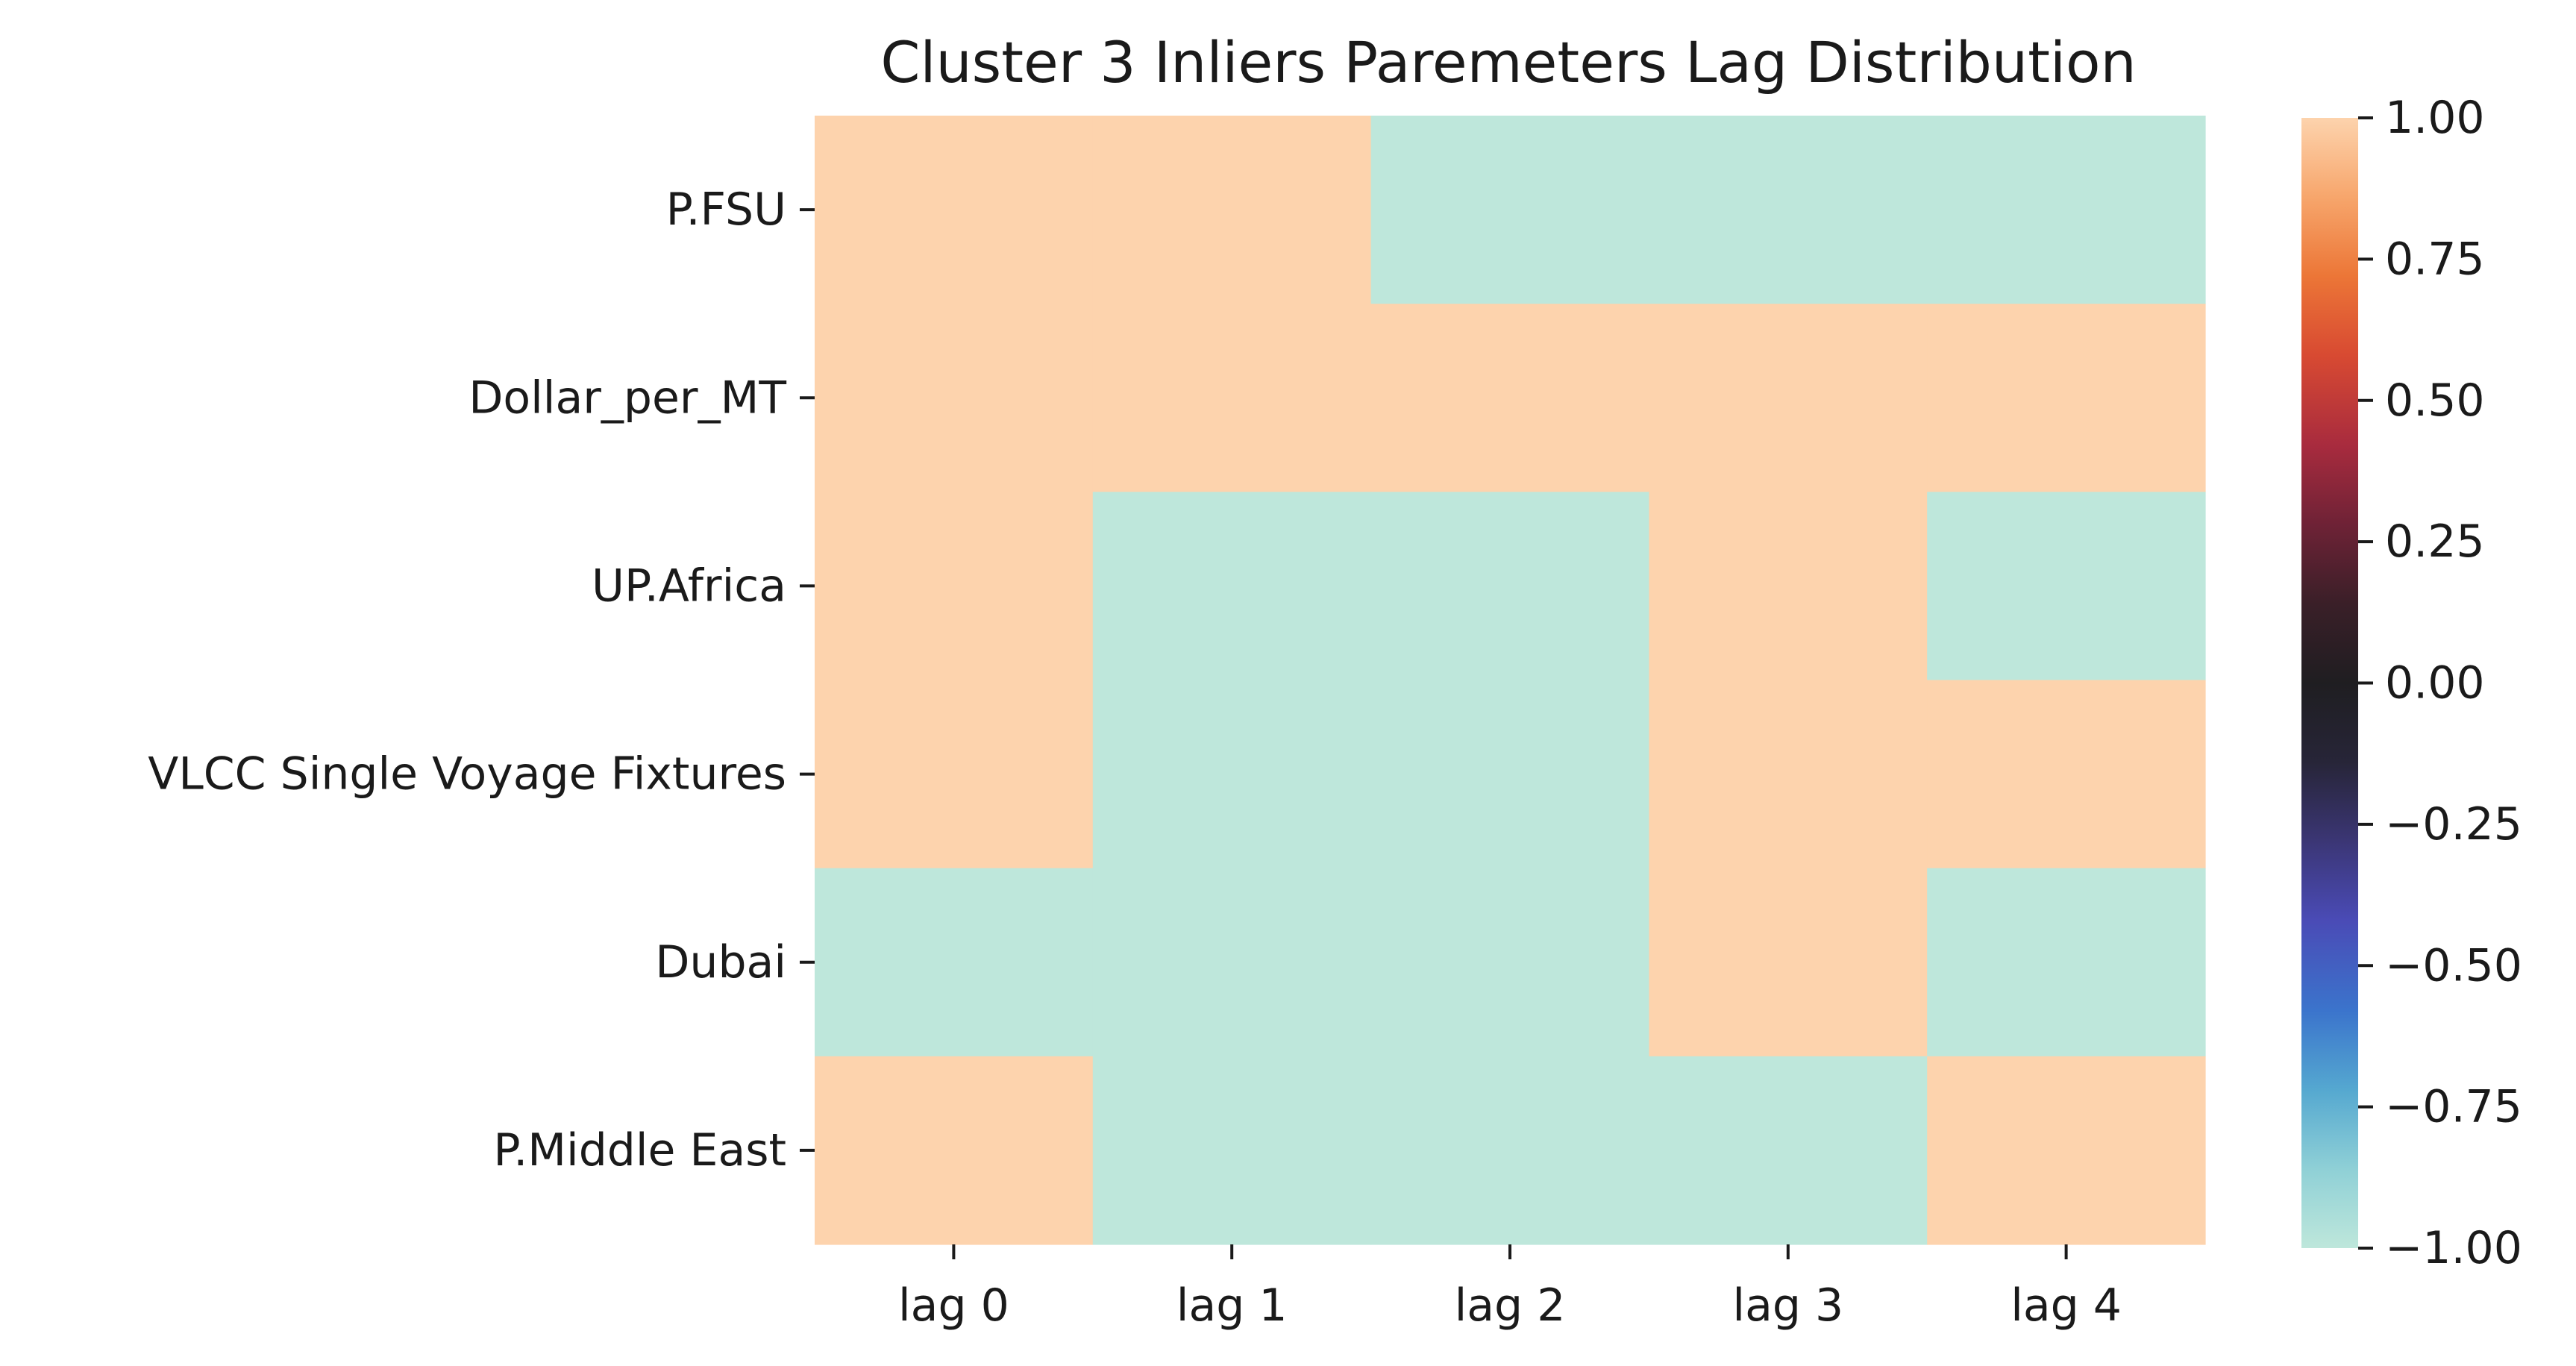 This screenshot has width=2576, height=1366. What do you see at coordinates (2066, 1305) in the screenshot?
I see `x-tick-label: lag 4` at bounding box center [2066, 1305].